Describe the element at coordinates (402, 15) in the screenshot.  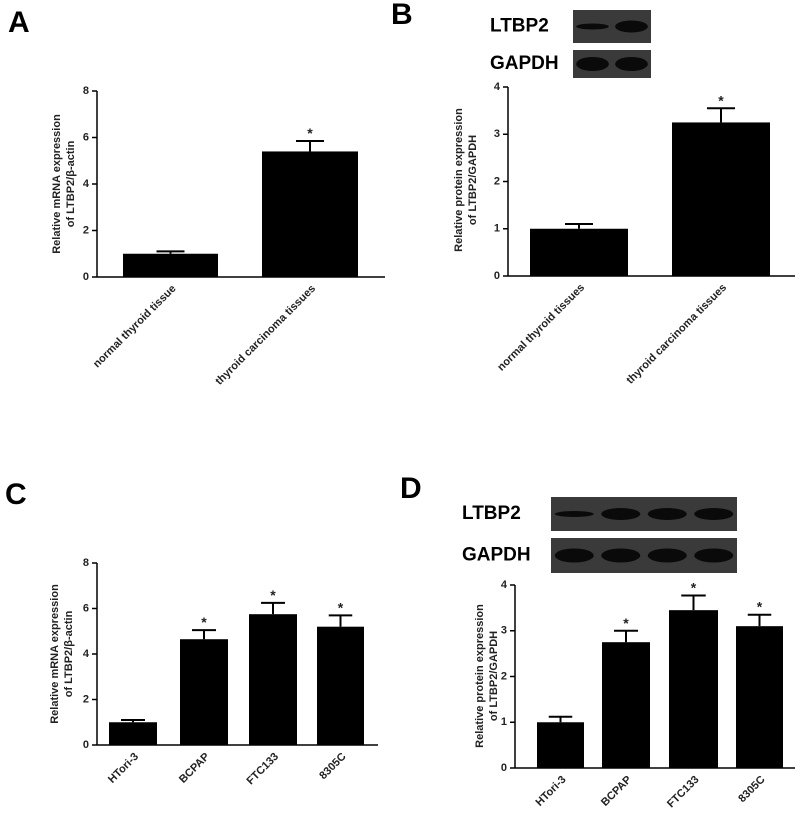
I see `panel-letter: B` at that location.